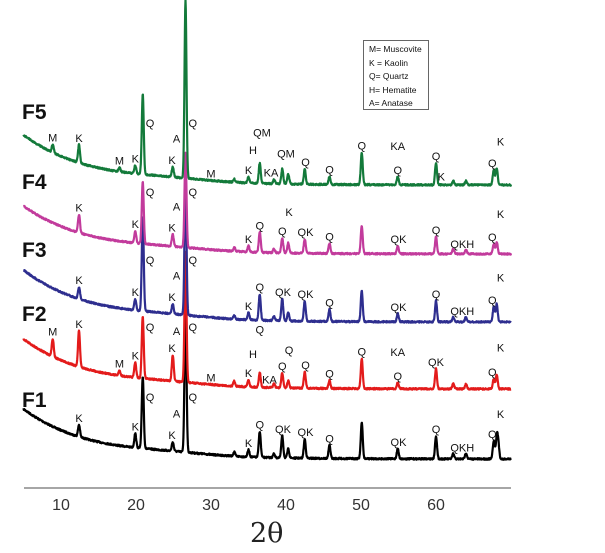 Image resolution: width=605 pixels, height=553 pixels. Describe the element at coordinates (136, 505) in the screenshot. I see `x-tick-label: 20` at that location.